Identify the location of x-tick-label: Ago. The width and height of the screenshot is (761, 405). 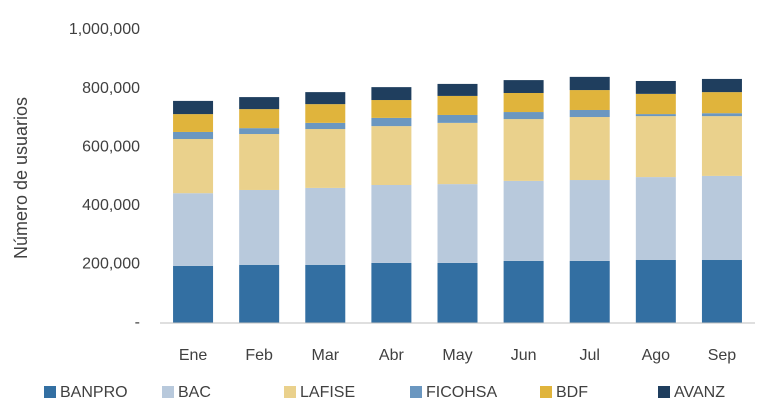
(656, 355).